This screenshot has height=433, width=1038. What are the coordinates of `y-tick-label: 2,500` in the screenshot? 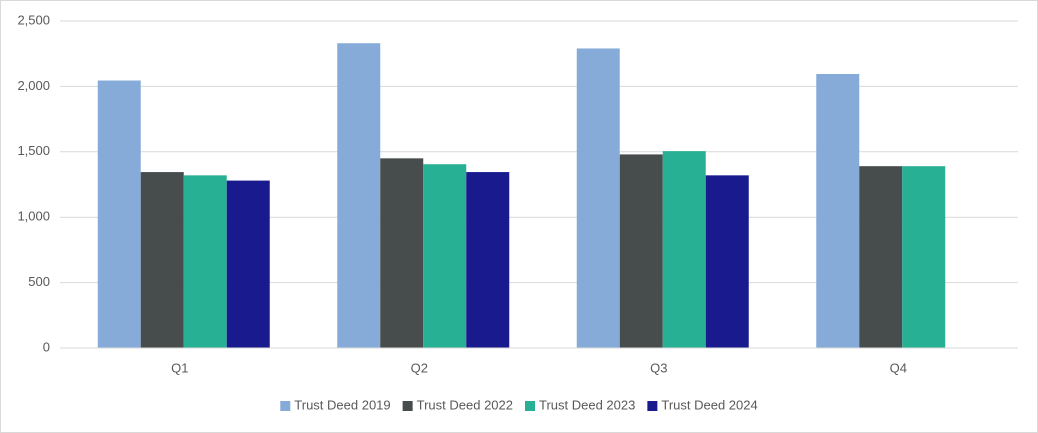 It's located at (33, 19).